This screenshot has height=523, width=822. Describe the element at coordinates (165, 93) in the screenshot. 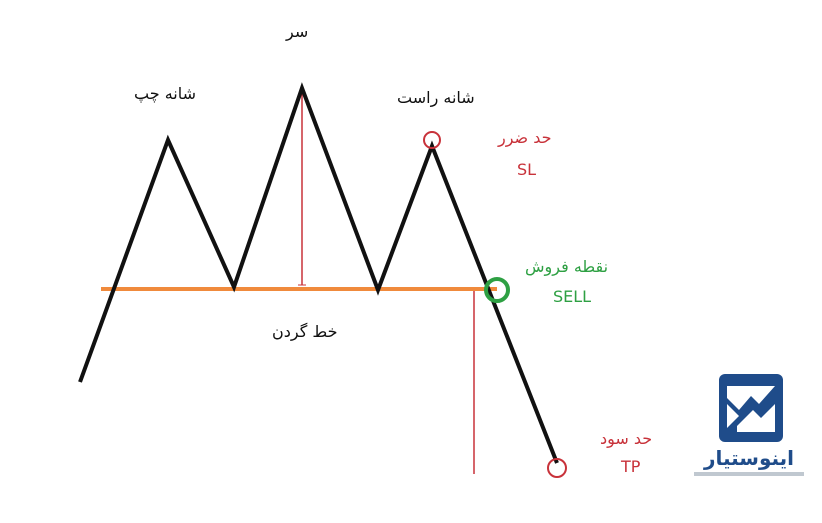

I see `left-shoulder-label: شانه چپ` at that location.